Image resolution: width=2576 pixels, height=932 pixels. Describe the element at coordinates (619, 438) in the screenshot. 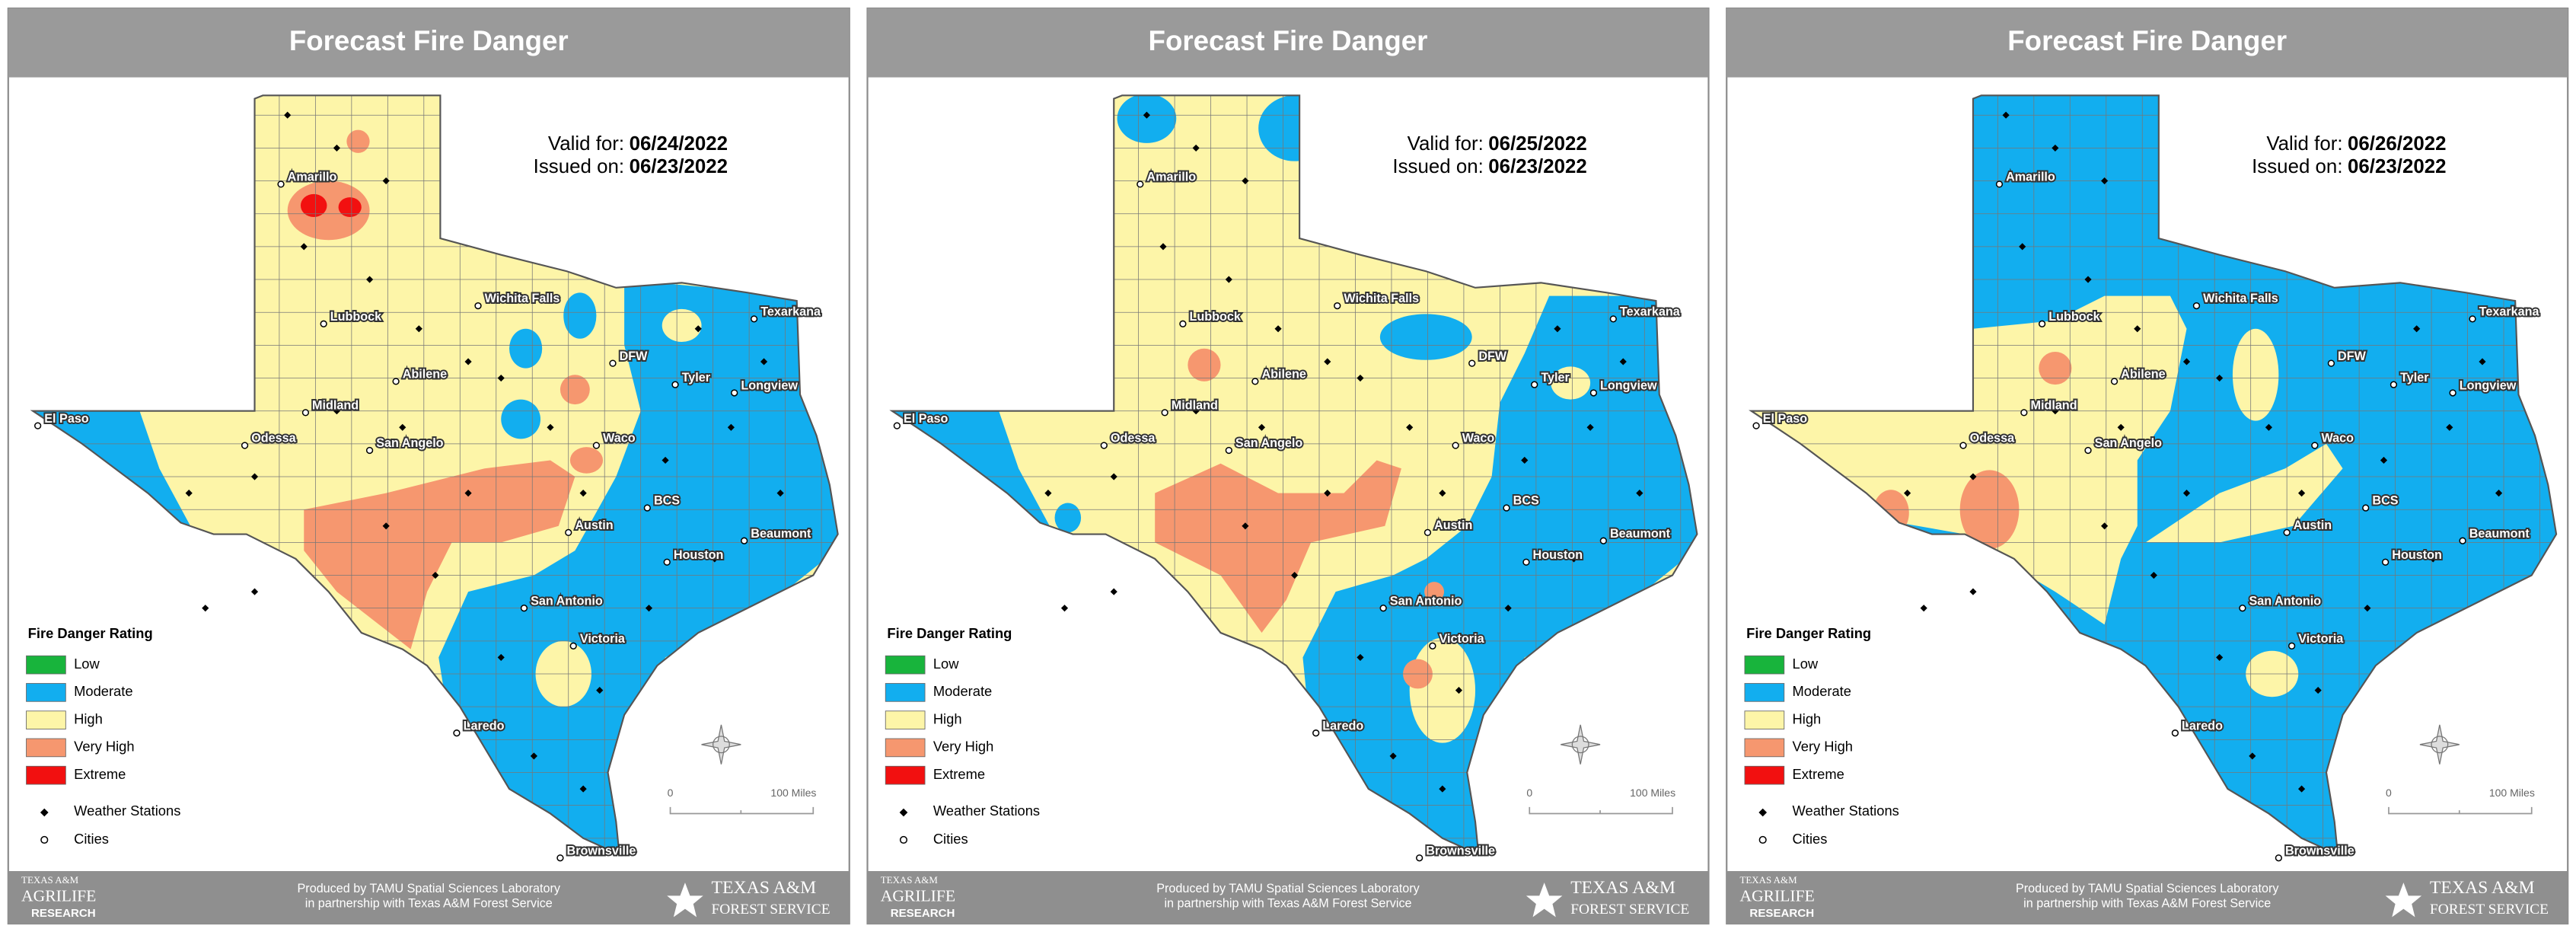

I see `city-label: Waco` at that location.